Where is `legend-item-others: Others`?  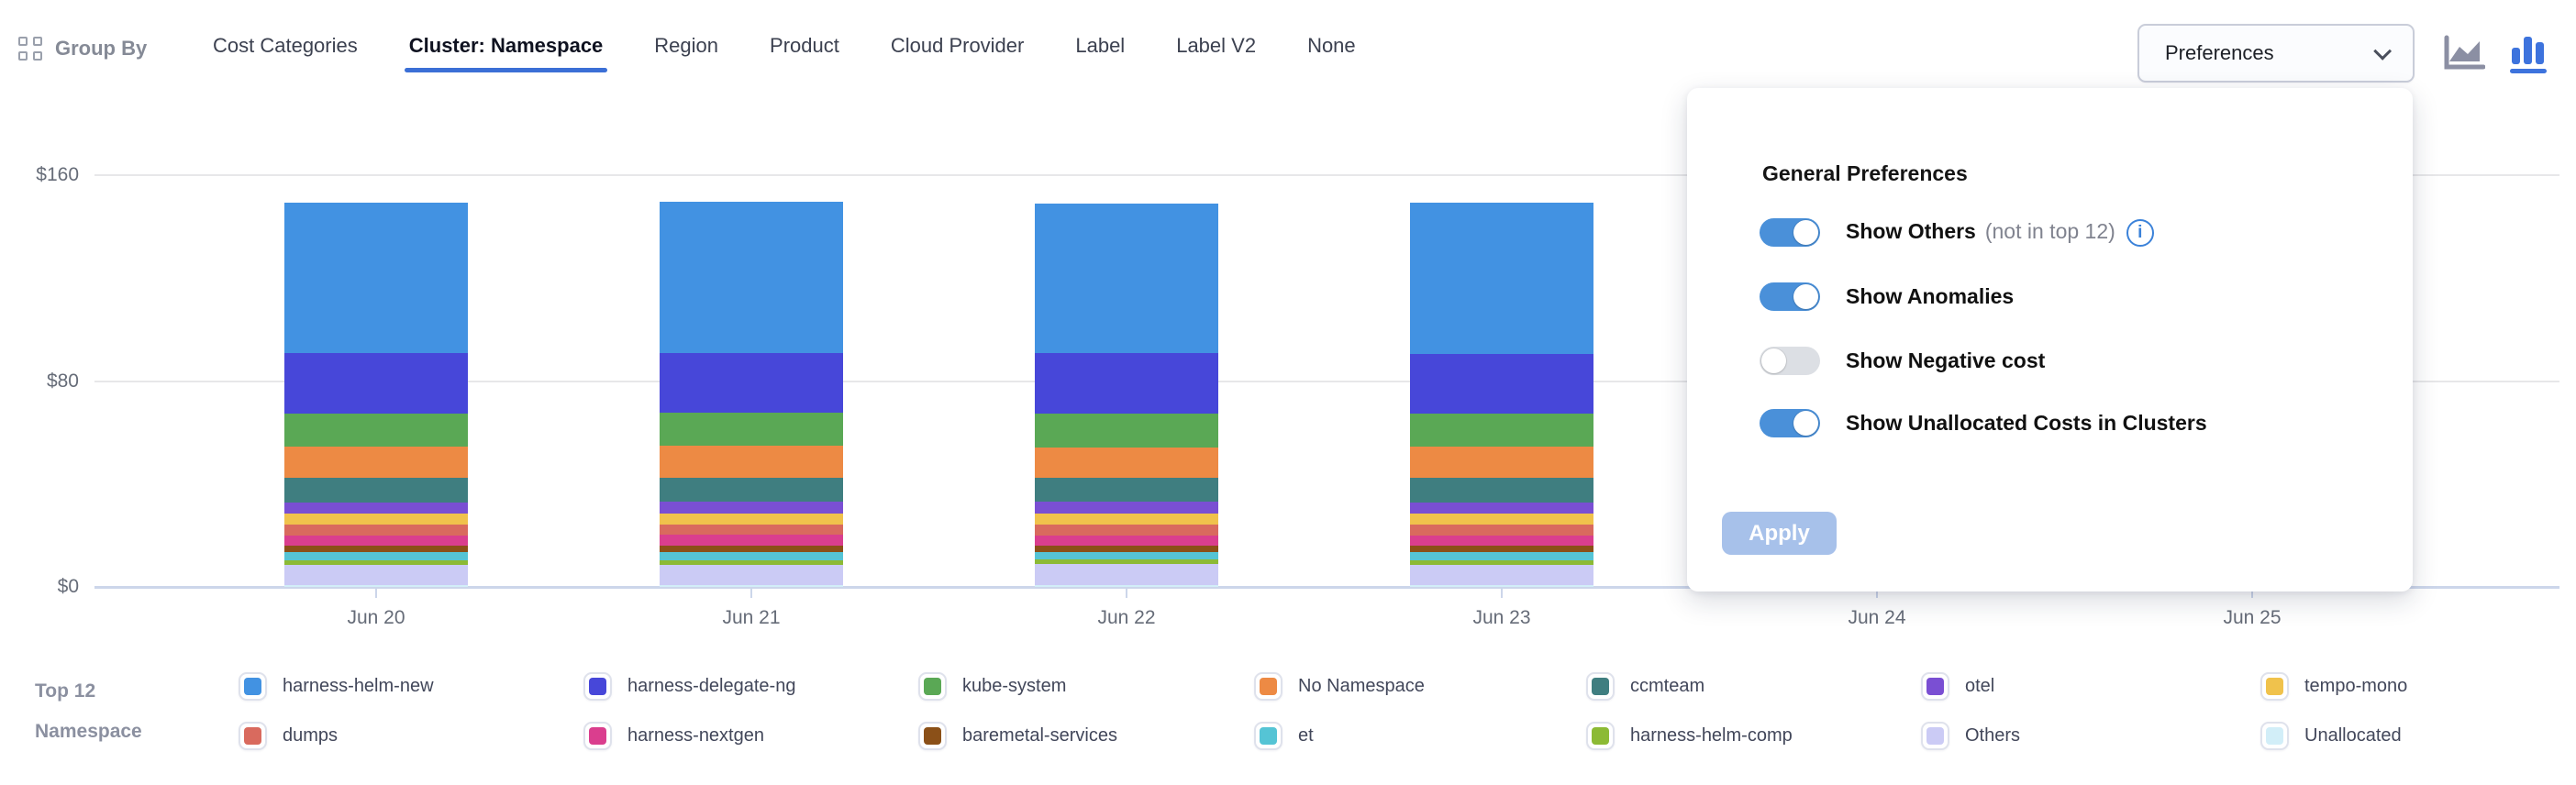 legend-item-others: Others is located at coordinates (1970, 736).